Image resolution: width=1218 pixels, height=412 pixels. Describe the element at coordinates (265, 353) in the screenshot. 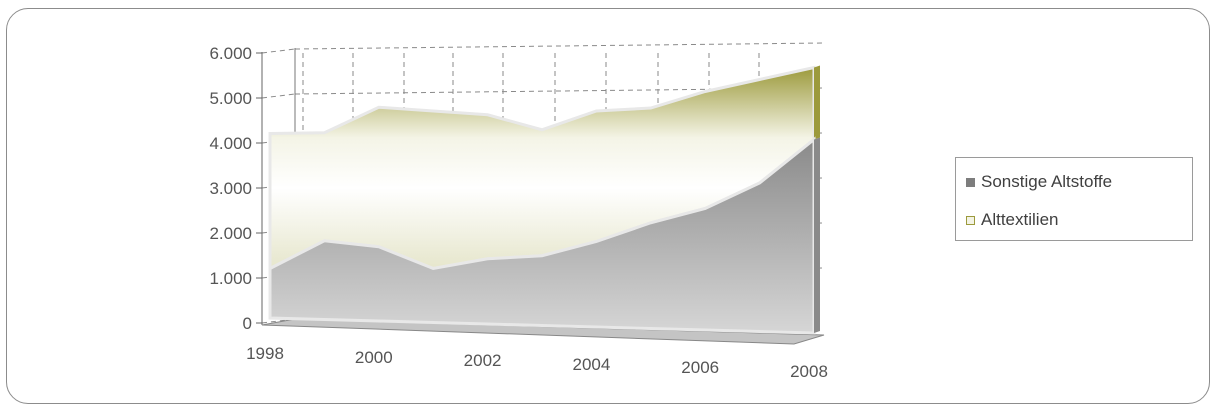

I see `x-tick-label: 1998` at that location.